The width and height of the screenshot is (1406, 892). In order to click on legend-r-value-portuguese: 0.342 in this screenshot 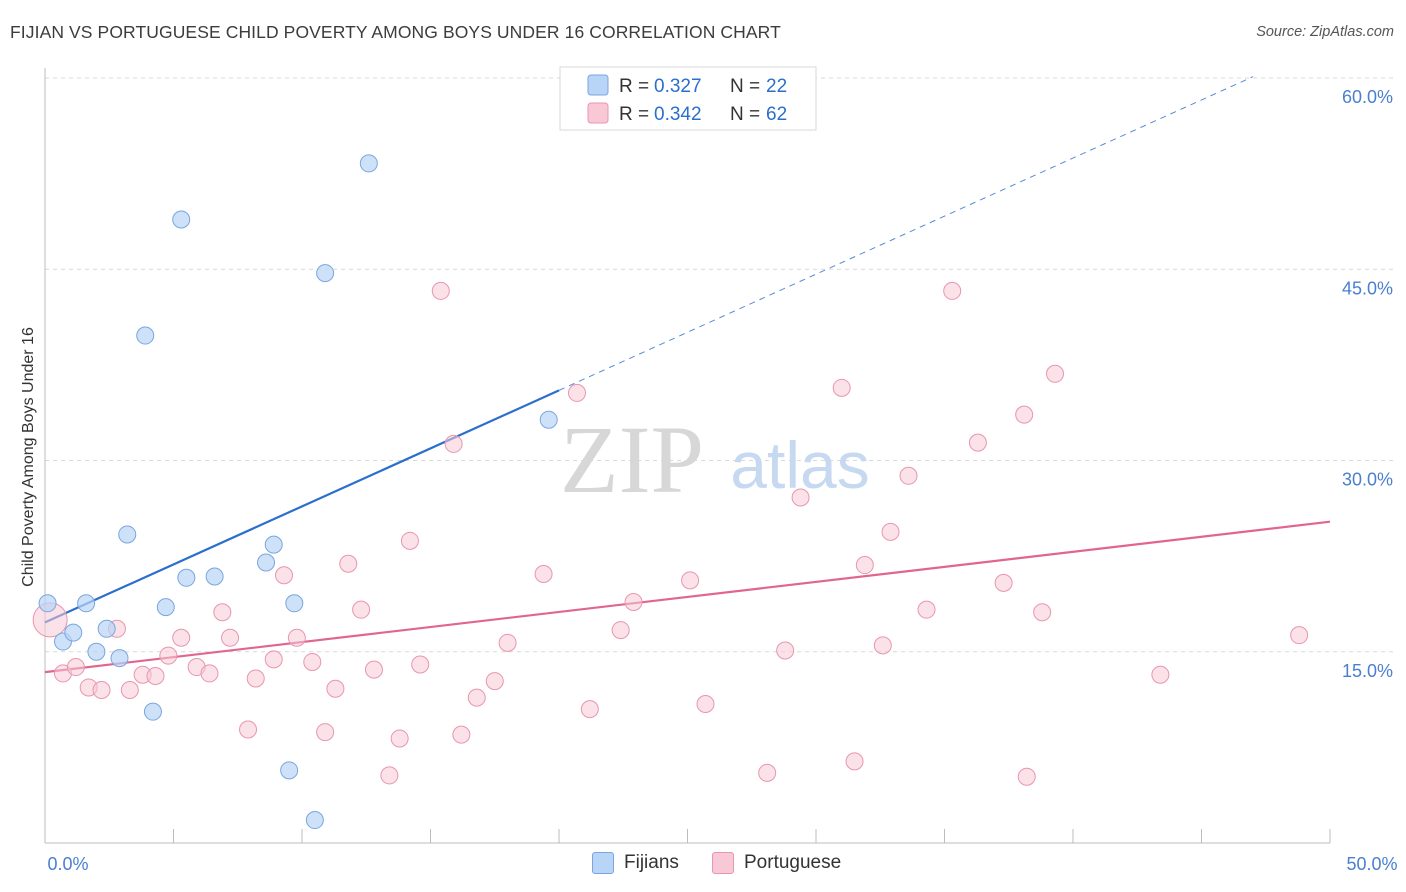, I will do `click(678, 114)`.